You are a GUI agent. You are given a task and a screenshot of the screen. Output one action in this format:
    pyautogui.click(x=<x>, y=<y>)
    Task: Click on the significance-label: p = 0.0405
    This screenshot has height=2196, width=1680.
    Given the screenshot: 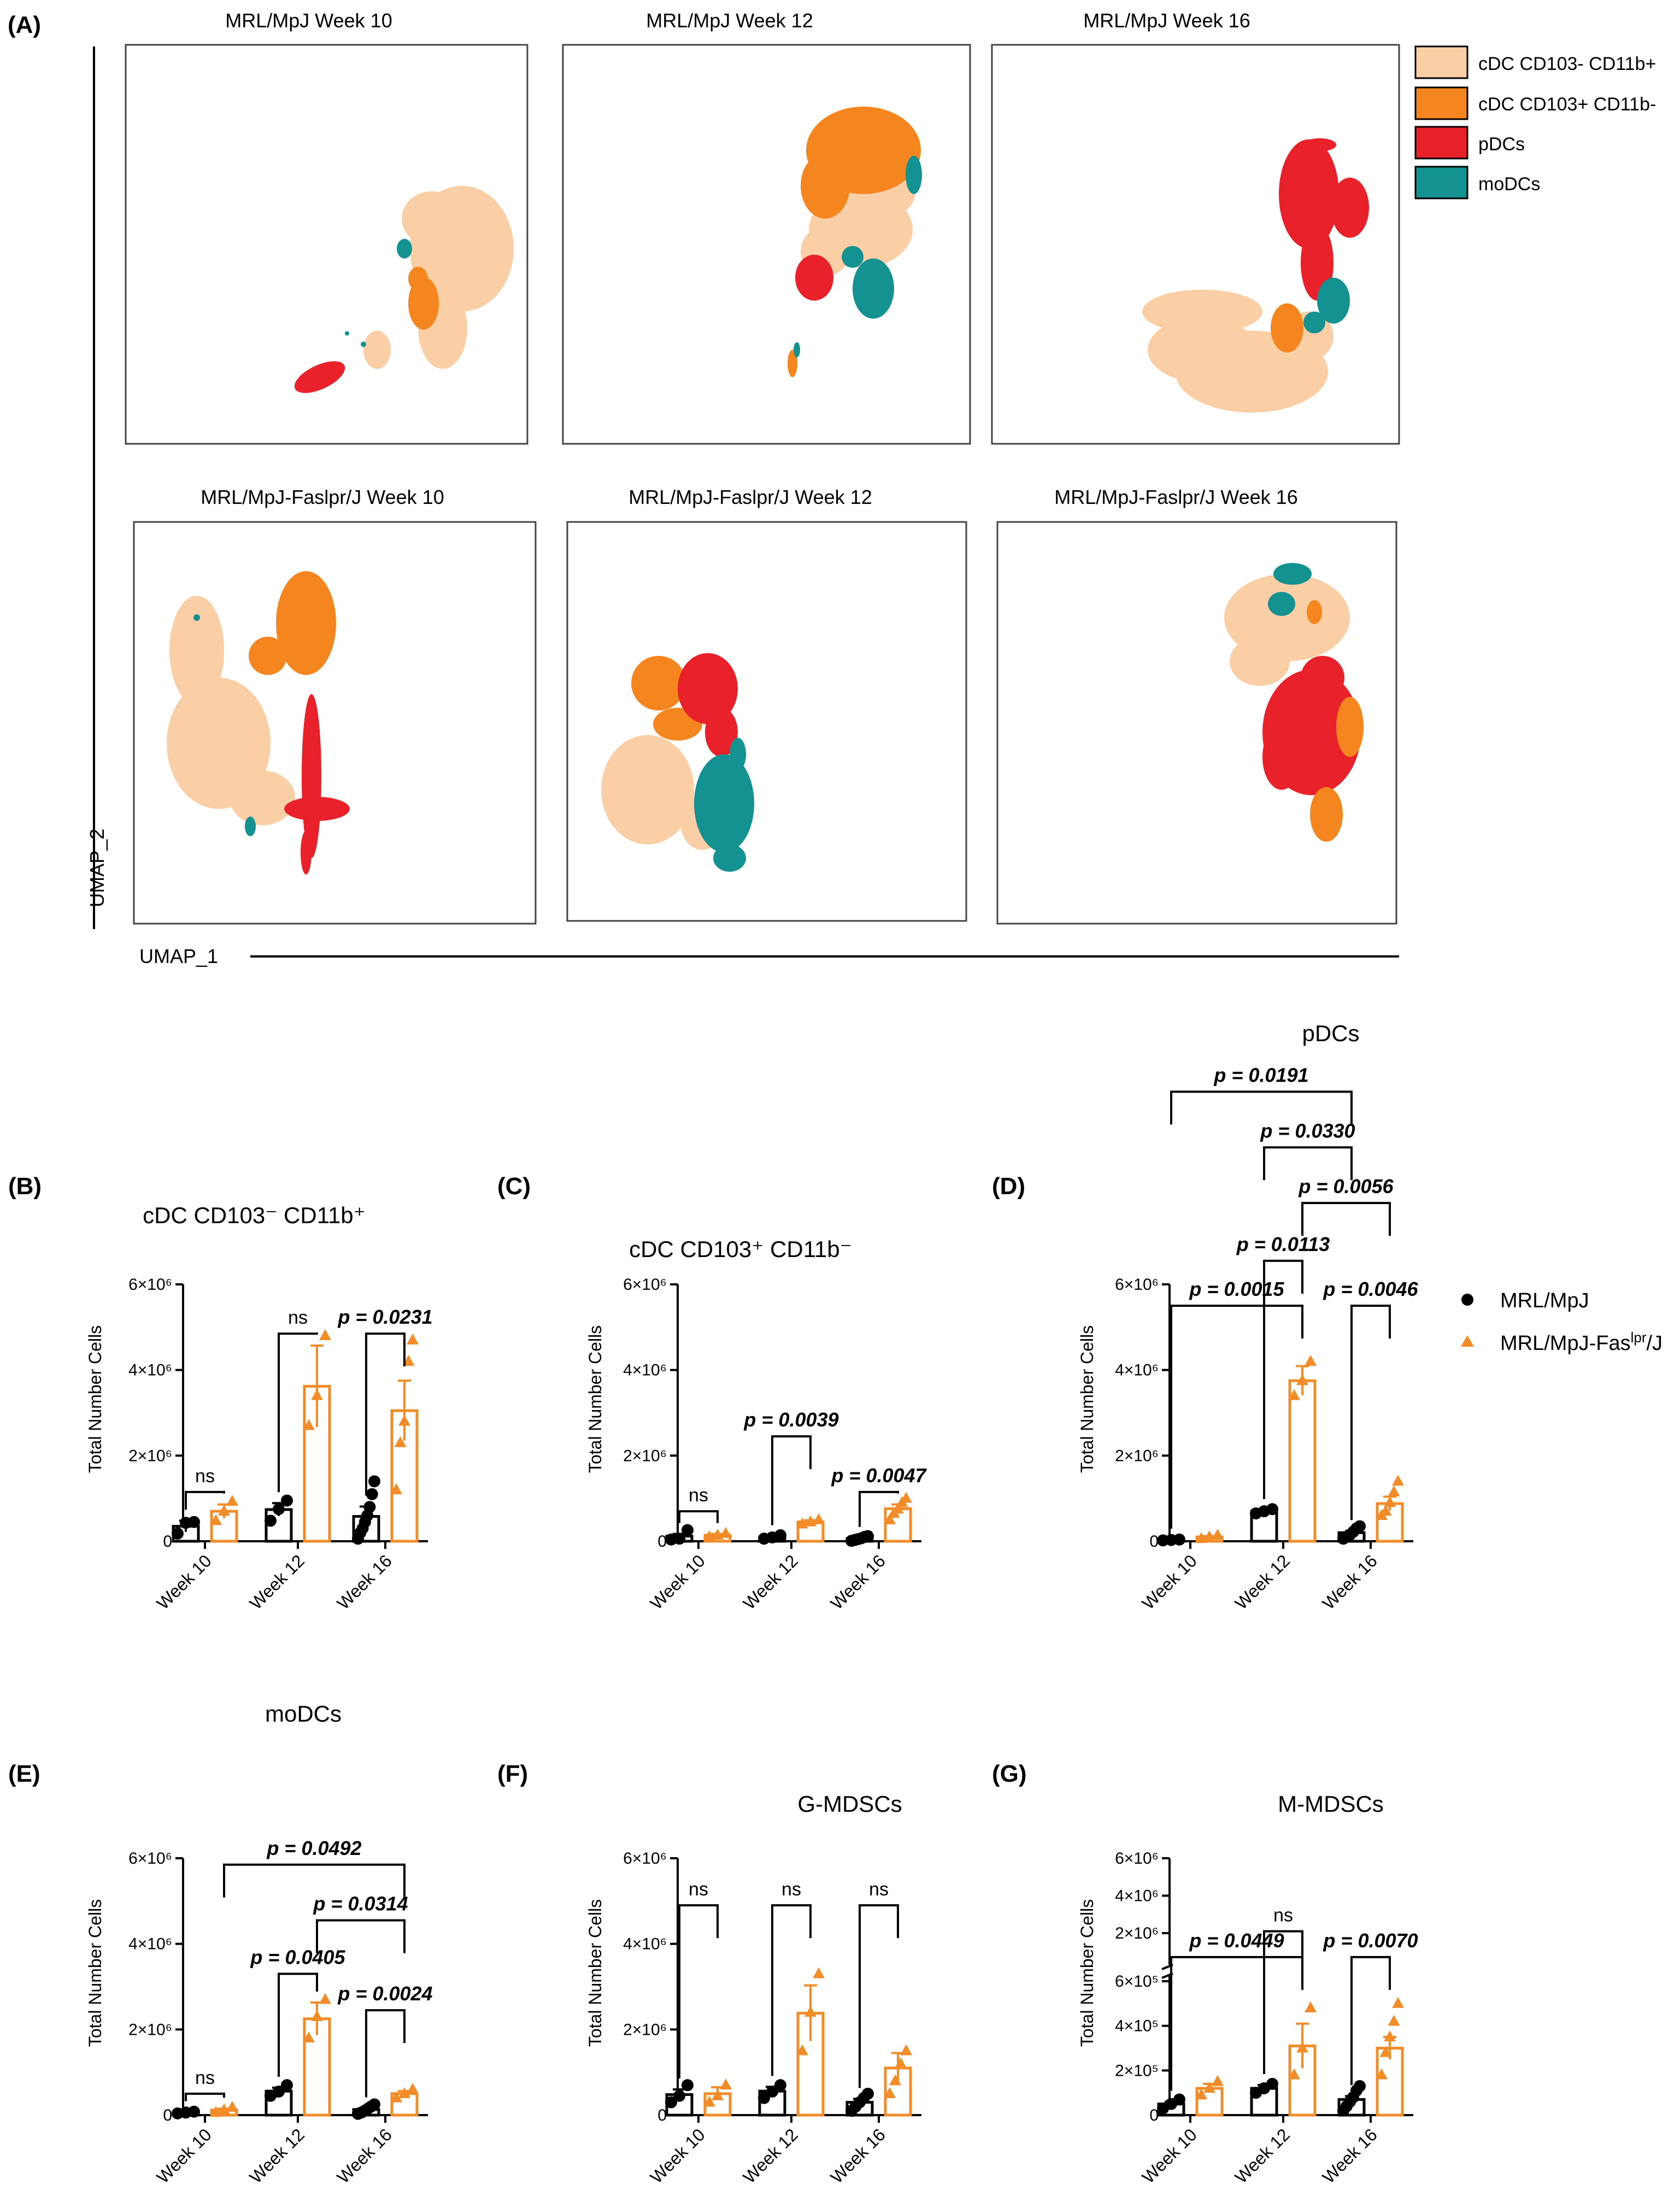 What is the action you would take?
    pyautogui.click(x=297, y=1958)
    